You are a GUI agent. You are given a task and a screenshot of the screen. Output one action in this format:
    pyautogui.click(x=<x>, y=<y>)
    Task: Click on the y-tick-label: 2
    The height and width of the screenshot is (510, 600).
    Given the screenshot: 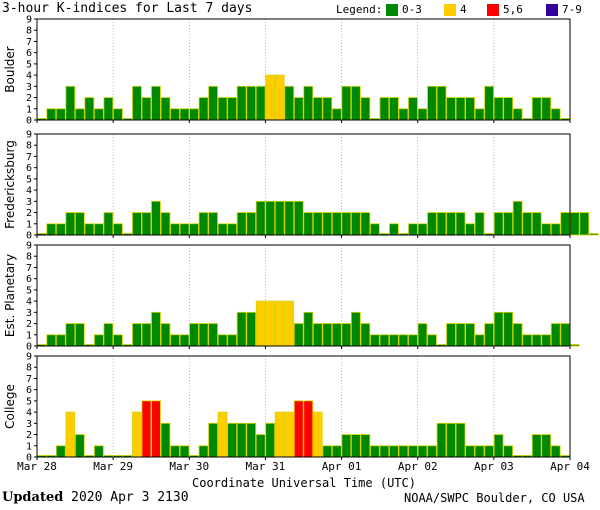 What is the action you would take?
    pyautogui.click(x=29, y=324)
    